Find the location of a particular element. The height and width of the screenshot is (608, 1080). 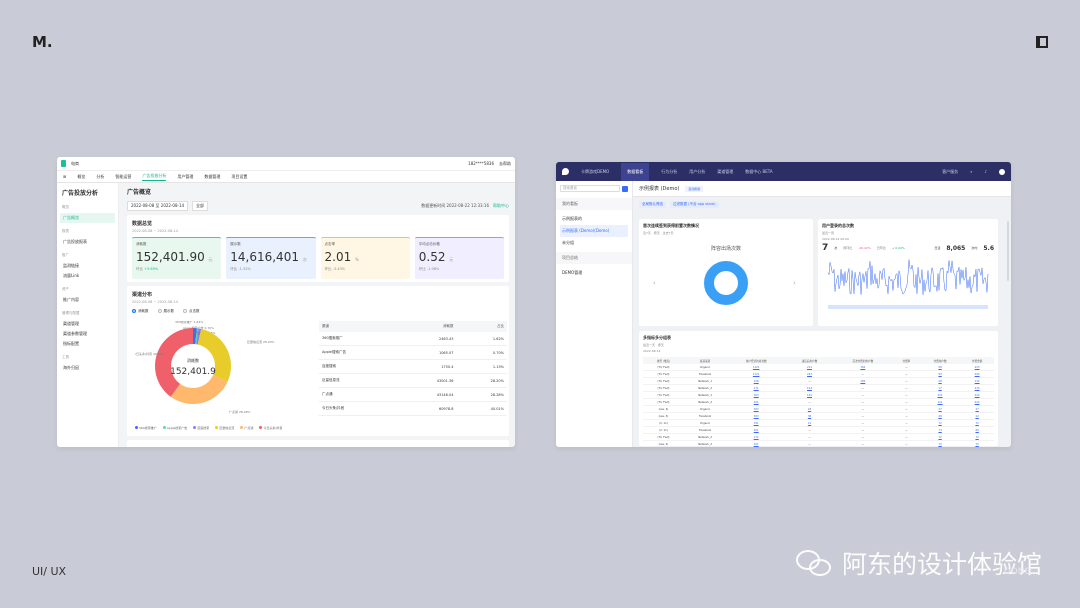

table-cell: 211 is located at coordinates (809, 367).